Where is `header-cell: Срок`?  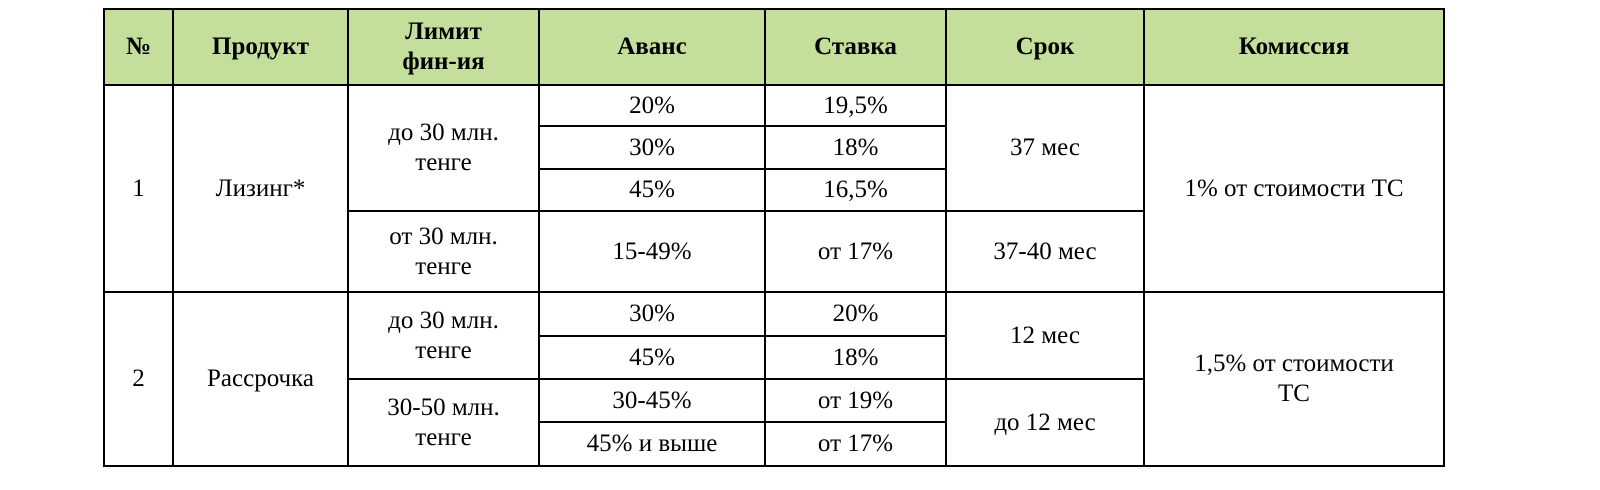
header-cell: Срок is located at coordinates (1045, 47).